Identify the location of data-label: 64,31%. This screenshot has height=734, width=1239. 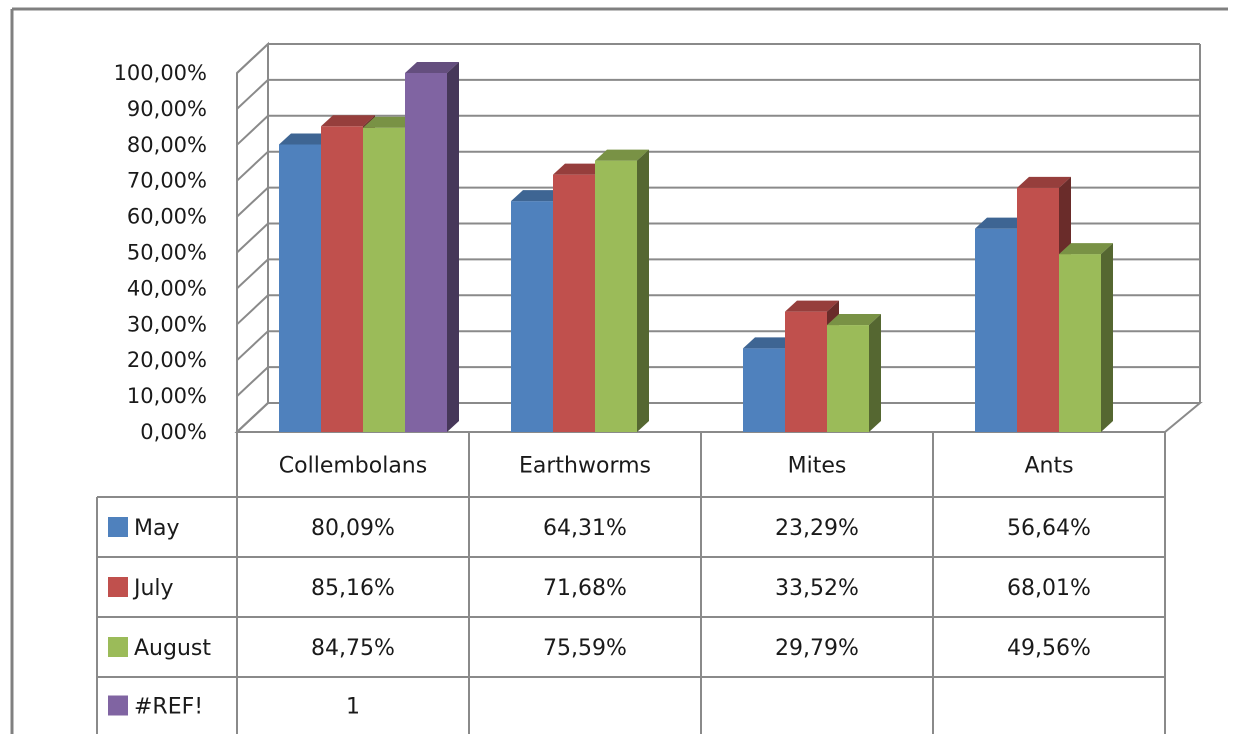
(585, 528).